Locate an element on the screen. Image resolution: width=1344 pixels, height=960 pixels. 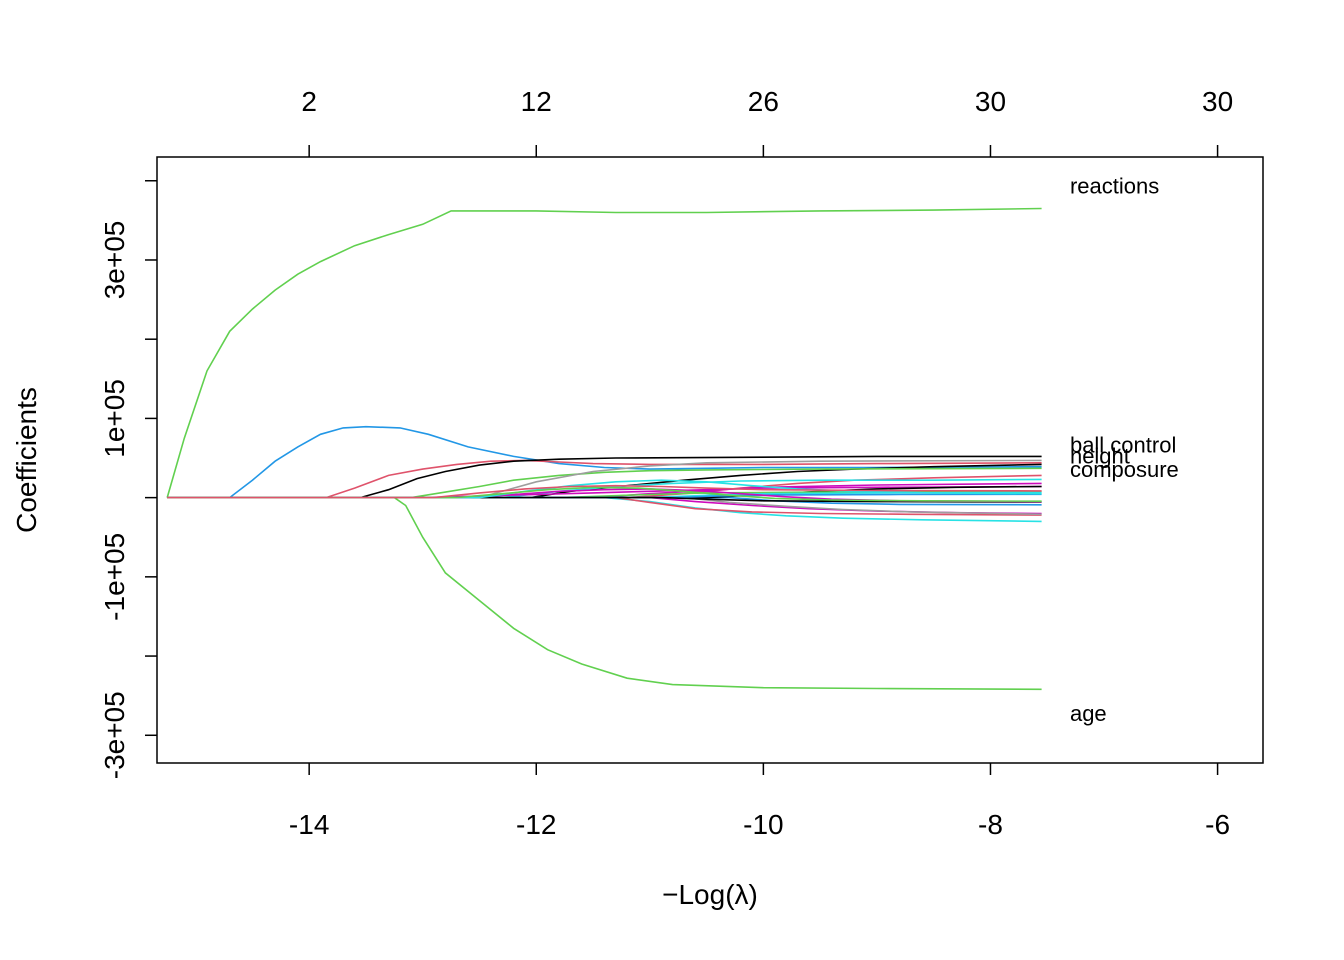
series-line-s-red-cross is located at coordinates (604, 491).